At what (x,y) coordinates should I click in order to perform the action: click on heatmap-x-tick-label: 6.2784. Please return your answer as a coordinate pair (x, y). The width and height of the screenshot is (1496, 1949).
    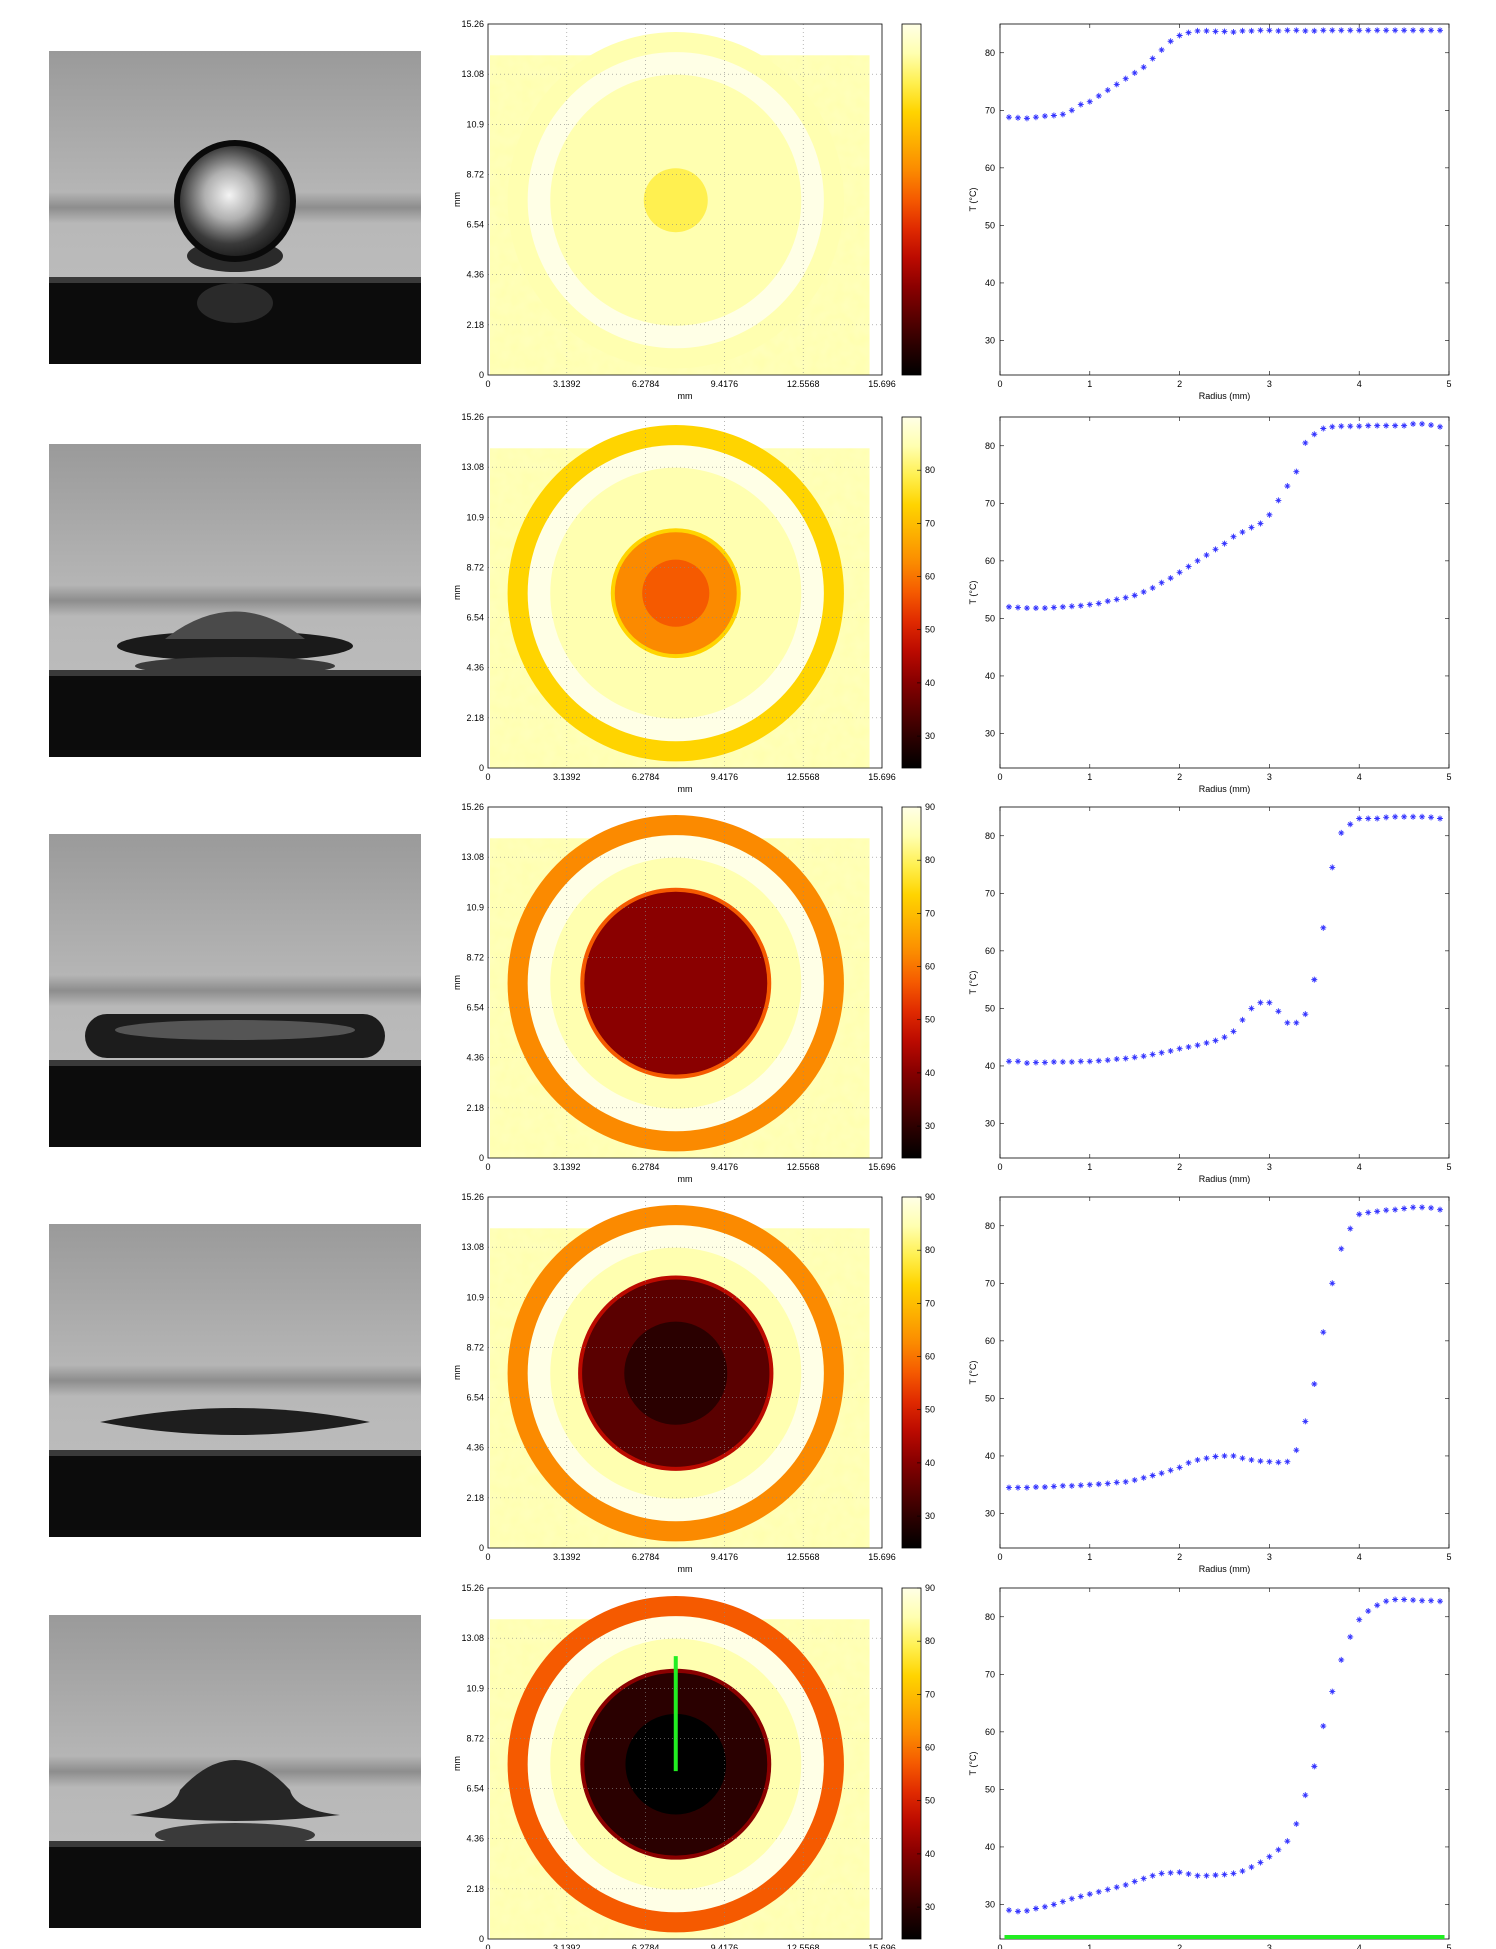
    Looking at the image, I should click on (646, 1946).